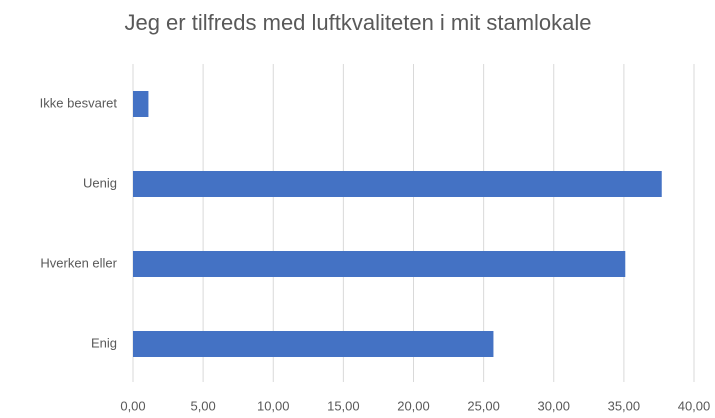  What do you see at coordinates (79, 102) in the screenshot?
I see `y-tick-label: Ikke besvaret` at bounding box center [79, 102].